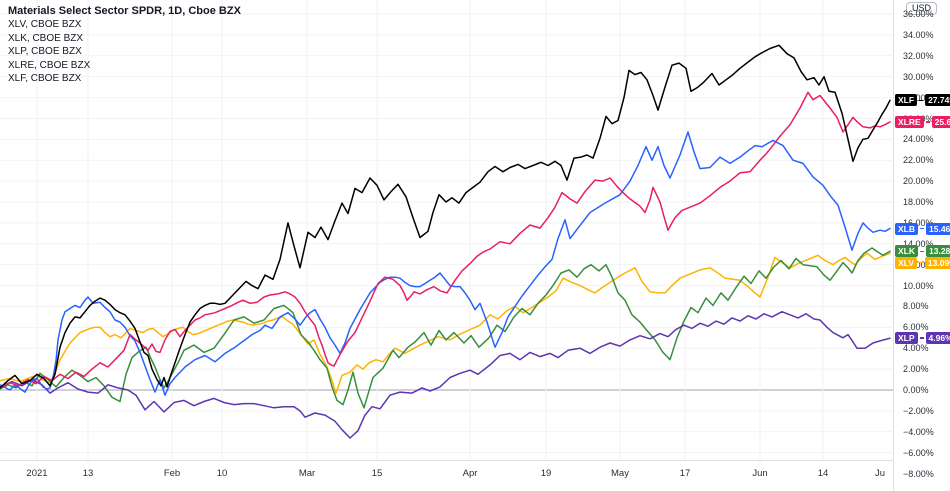 The image size is (950, 491). I want to click on price-tick-label: −4.00%, so click(918, 431).